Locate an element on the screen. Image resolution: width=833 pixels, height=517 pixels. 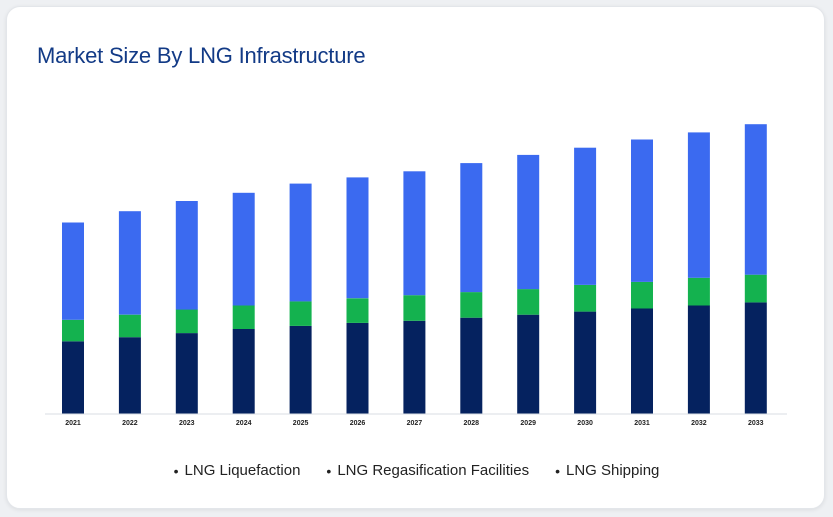
bar-segment-liquefaction-2033 is located at coordinates (755, 199).